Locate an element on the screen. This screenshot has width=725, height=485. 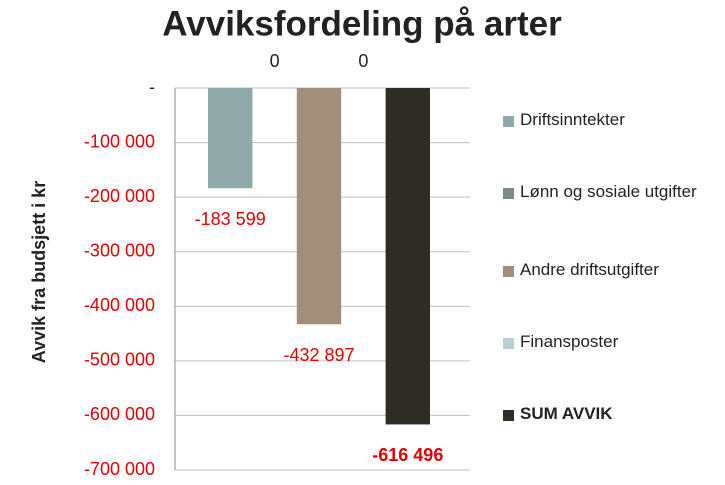
legend-label: SUM AVVIK is located at coordinates (566, 413).